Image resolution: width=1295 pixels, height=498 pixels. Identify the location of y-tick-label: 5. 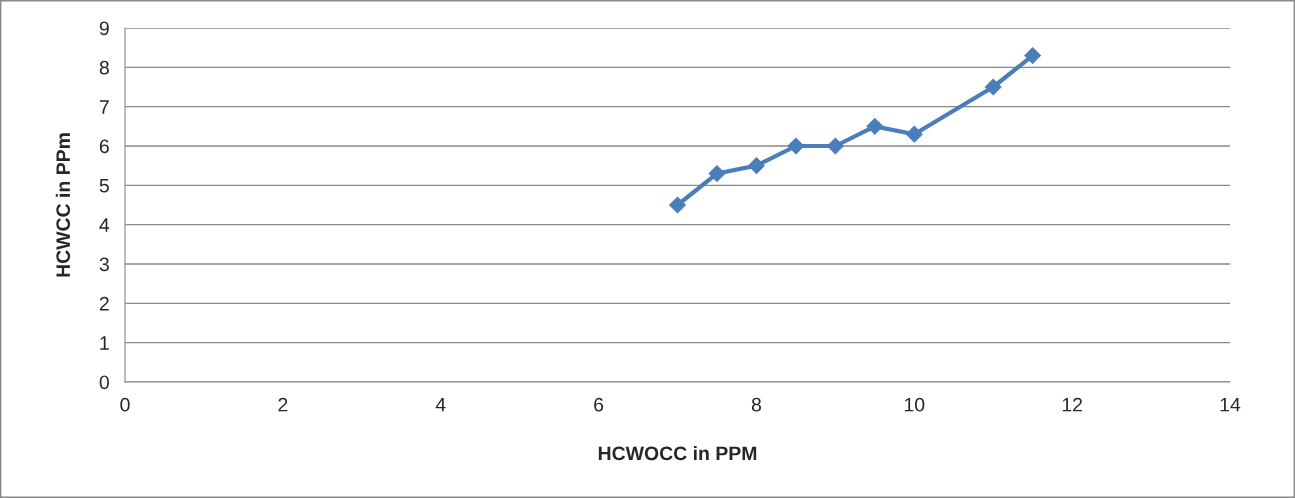
(104, 186).